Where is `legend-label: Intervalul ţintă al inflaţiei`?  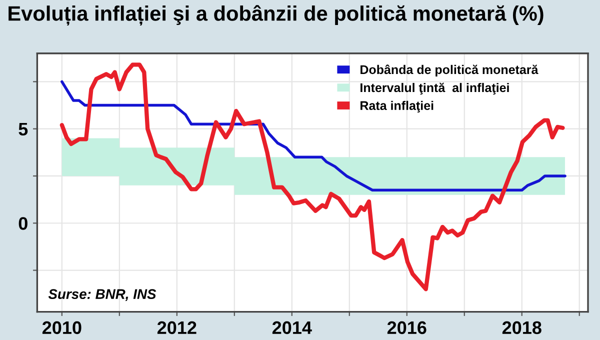 legend-label: Intervalul ţintă al inflaţiei is located at coordinates (434, 88).